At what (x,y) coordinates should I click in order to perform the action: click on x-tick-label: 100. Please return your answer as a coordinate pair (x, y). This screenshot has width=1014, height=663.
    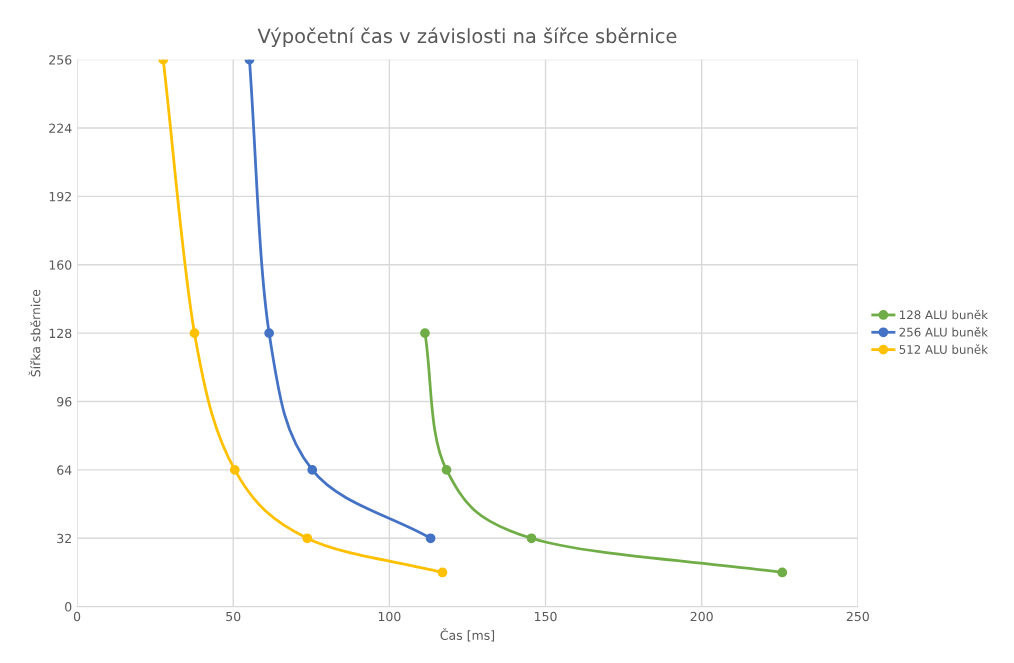
    Looking at the image, I should click on (389, 616).